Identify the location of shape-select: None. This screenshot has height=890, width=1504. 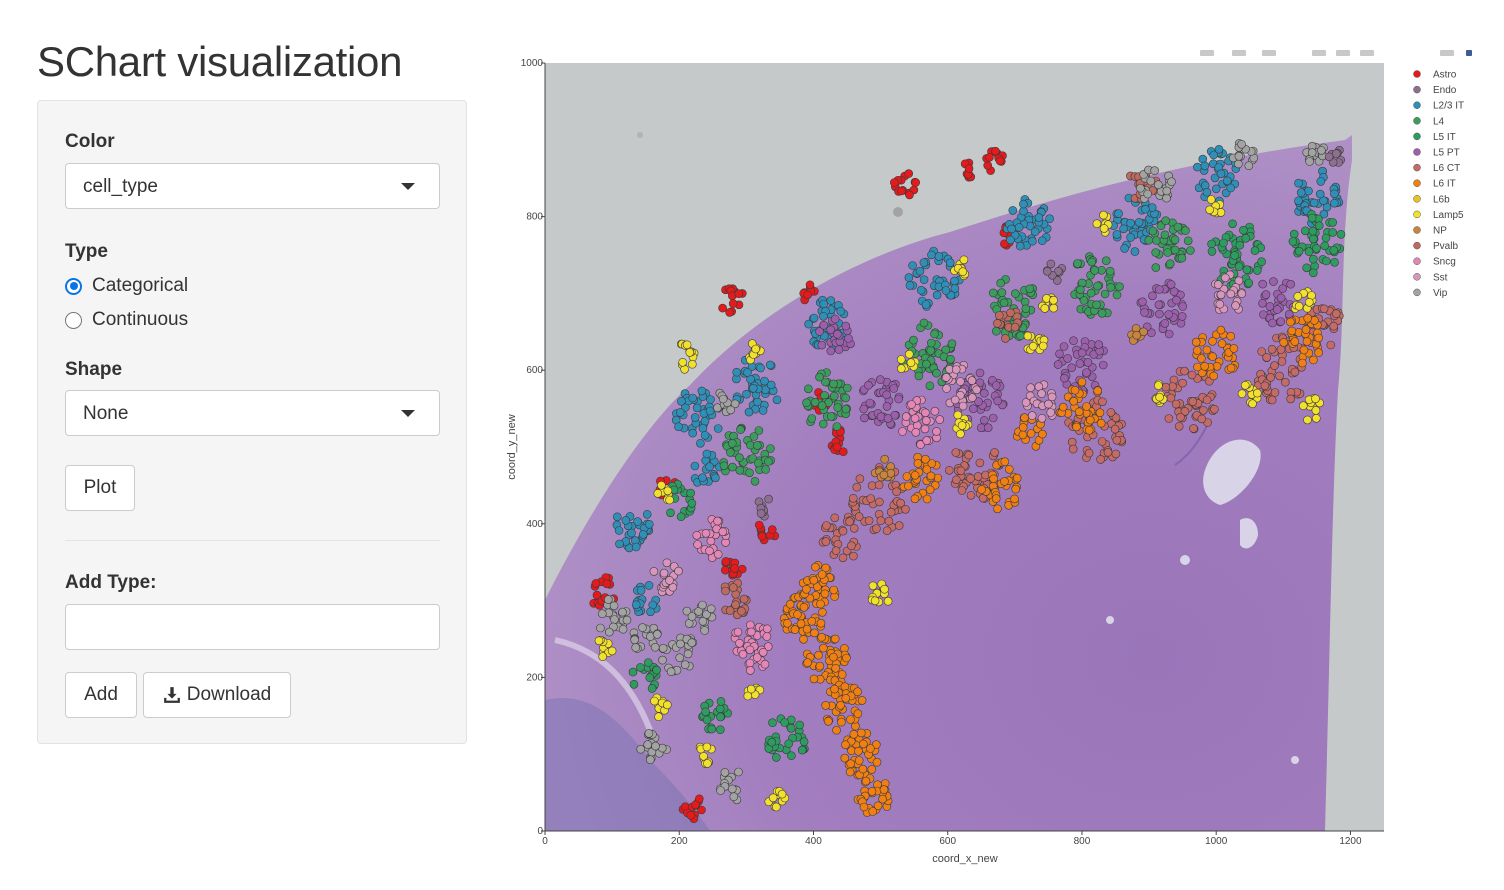
(252, 413).